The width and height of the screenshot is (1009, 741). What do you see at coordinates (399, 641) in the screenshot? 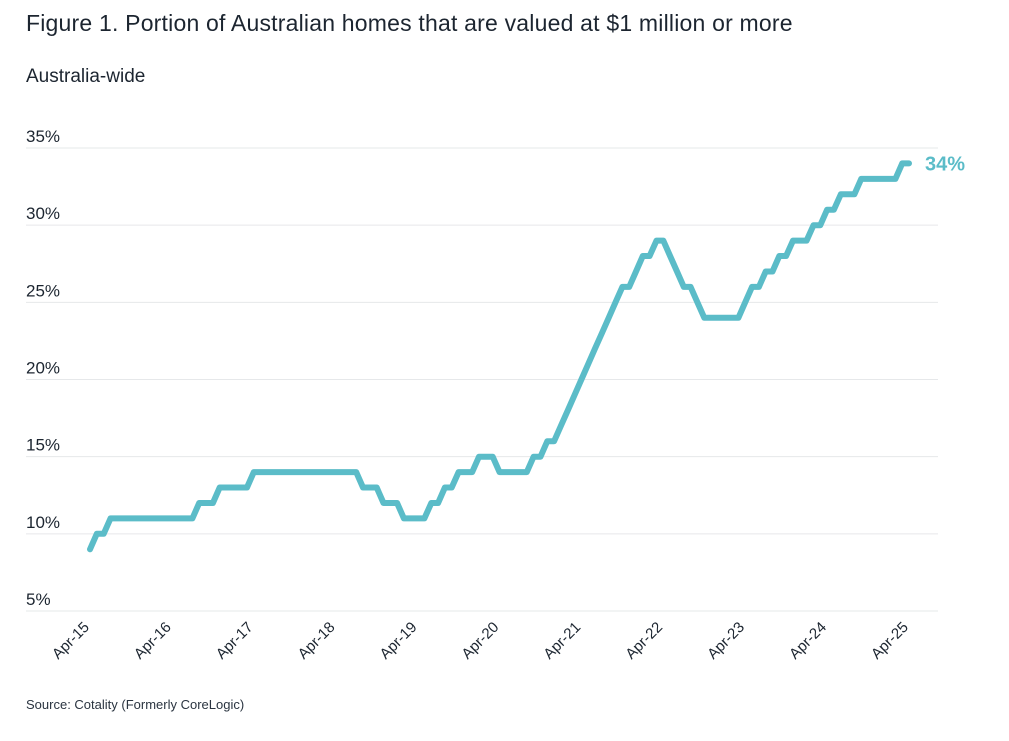
I see `x-tick-label: Apr-19` at bounding box center [399, 641].